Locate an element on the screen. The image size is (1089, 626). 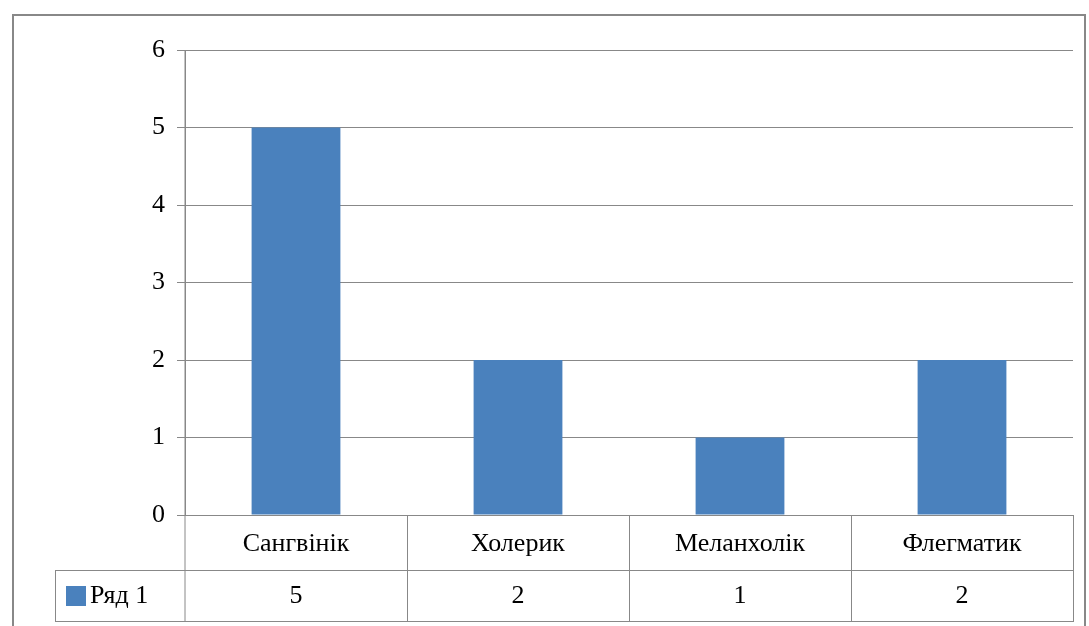
data-label: 1 is located at coordinates (740, 594).